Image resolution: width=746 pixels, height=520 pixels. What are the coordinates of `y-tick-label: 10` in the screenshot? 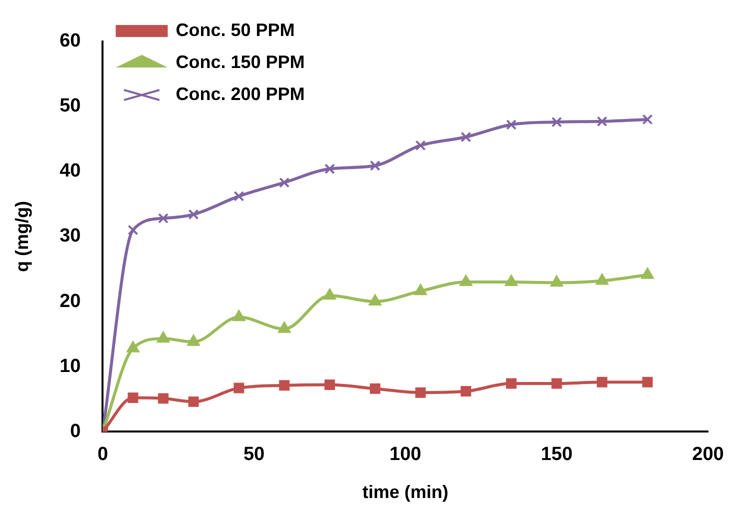 It's located at (70, 366).